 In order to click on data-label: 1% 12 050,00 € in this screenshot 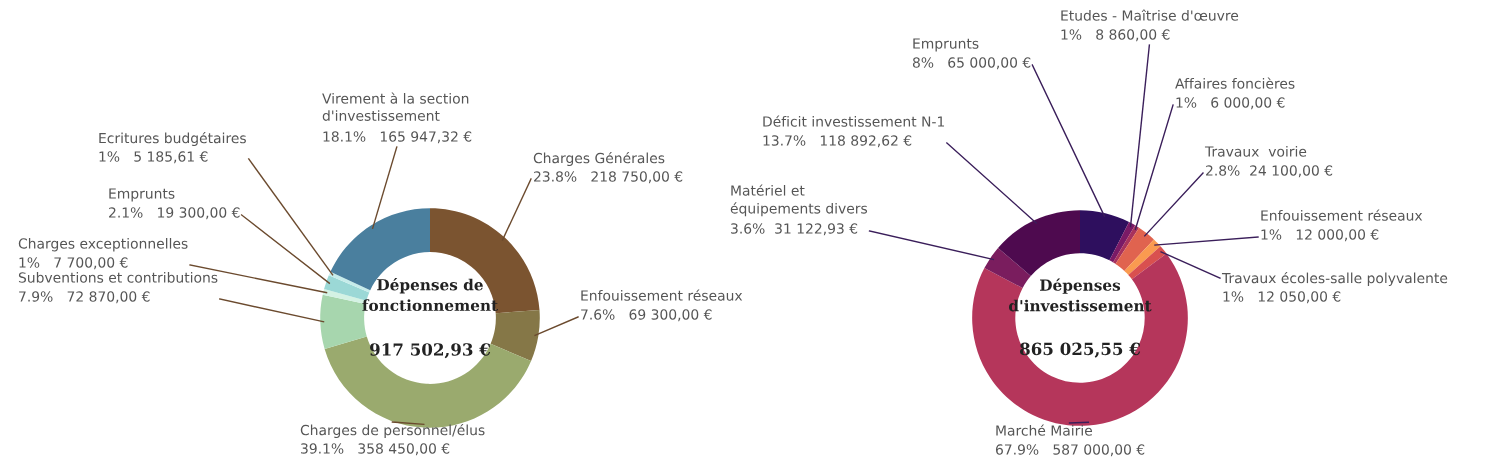, I will do `click(1282, 297)`.